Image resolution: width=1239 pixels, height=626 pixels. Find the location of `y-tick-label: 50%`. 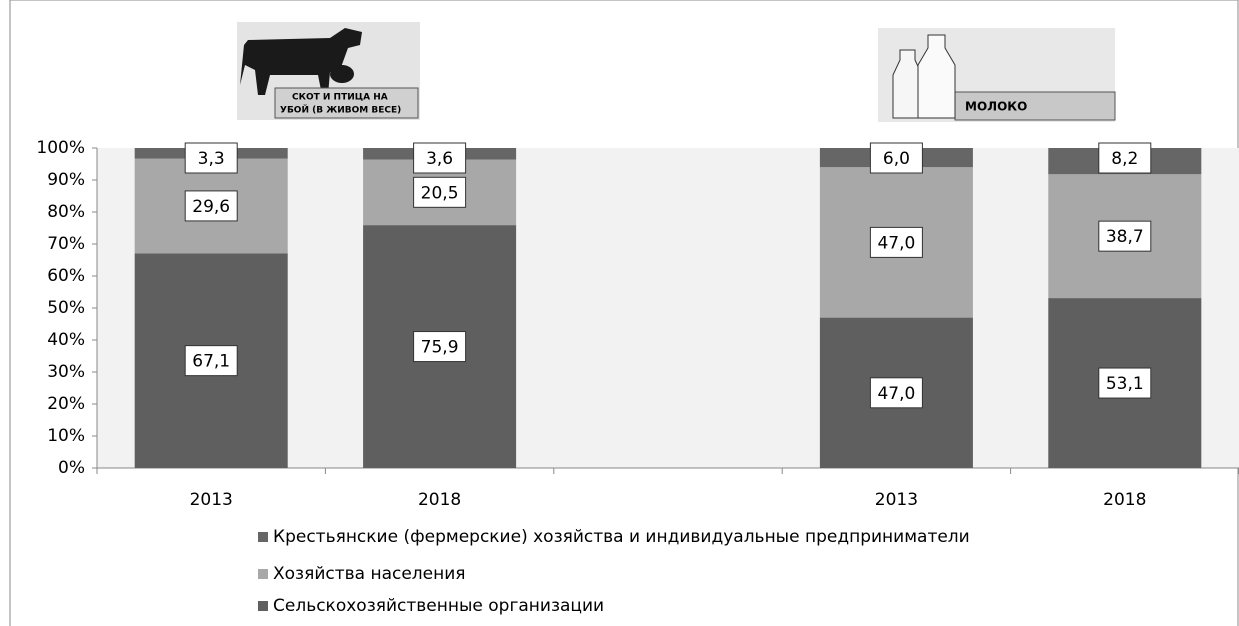

y-tick-label: 50% is located at coordinates (66, 308).